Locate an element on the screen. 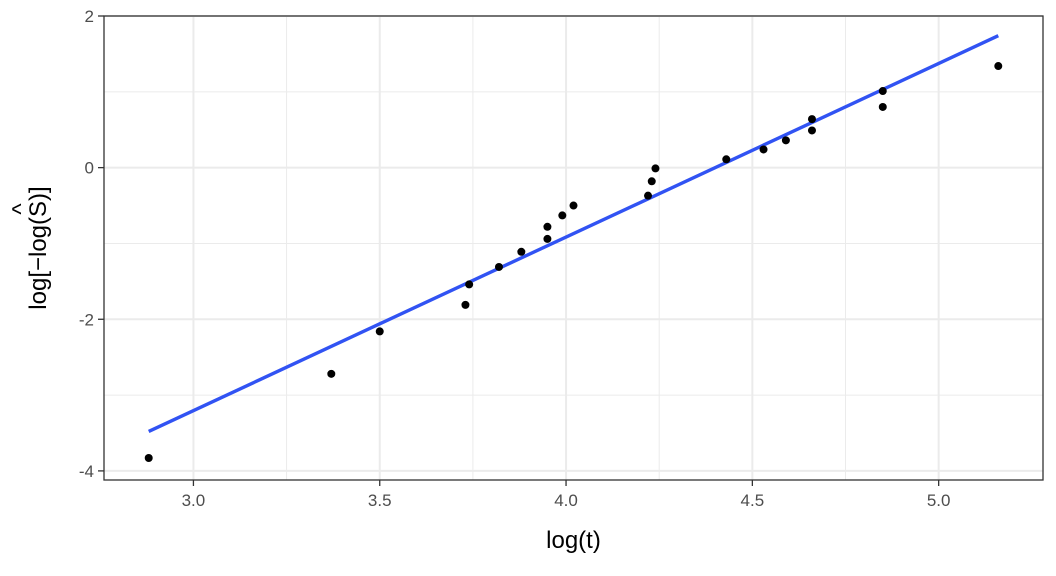  x-axis-ticks: 3.0 3.5 4.0 4.5 5.0 is located at coordinates (566, 495).